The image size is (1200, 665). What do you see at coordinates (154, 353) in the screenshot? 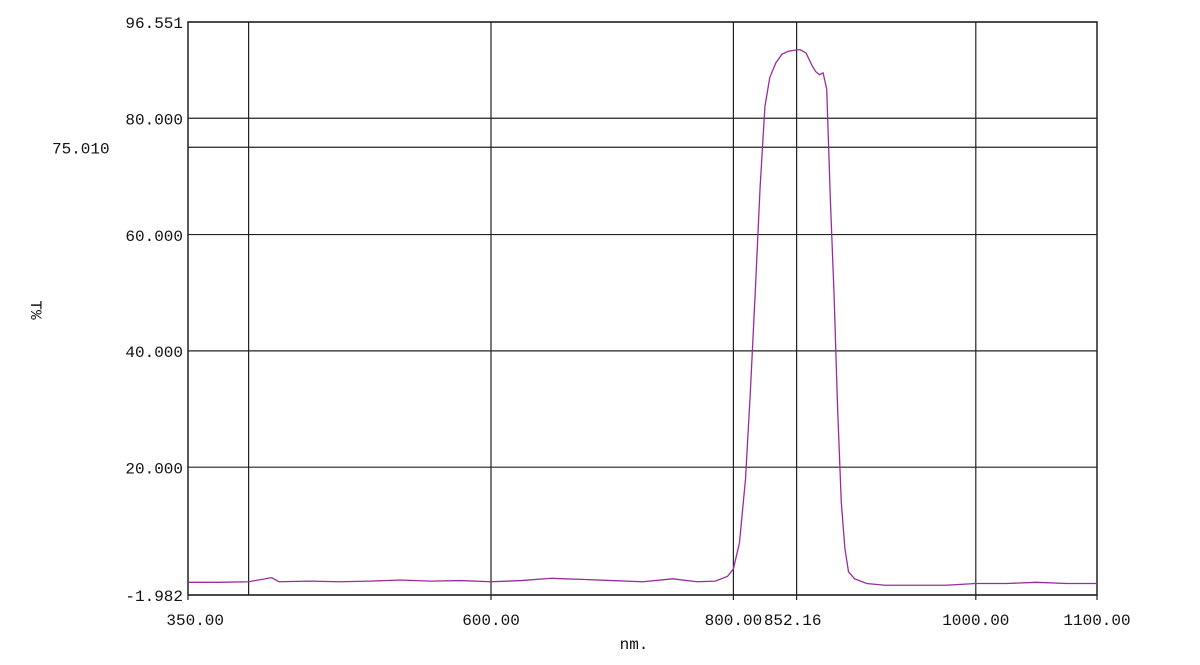
I see `y-tick-label: 40.000` at bounding box center [154, 353].